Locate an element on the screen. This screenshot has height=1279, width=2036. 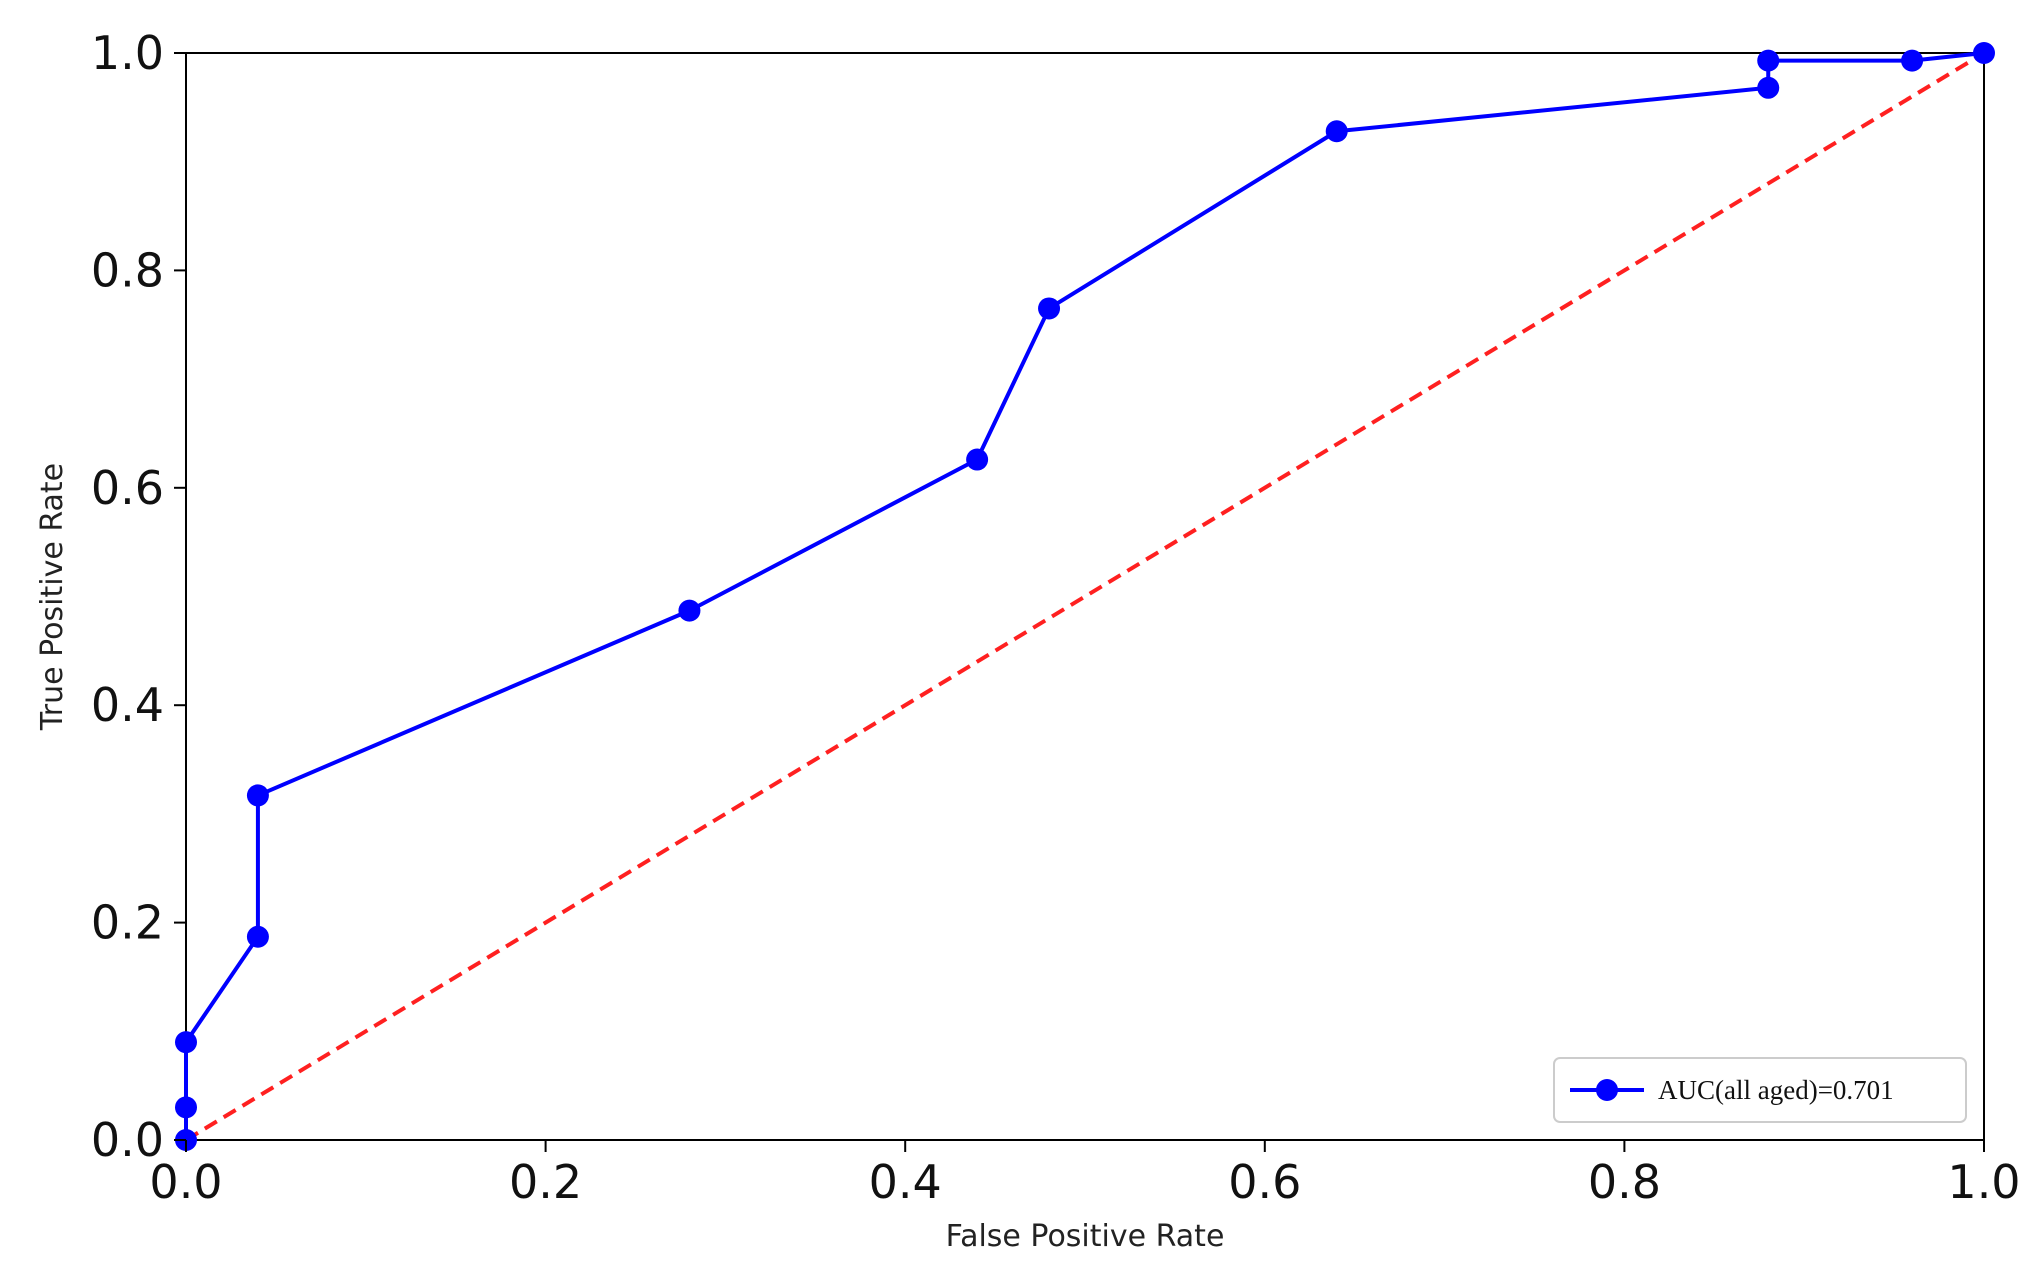
y-tick-label: 0.0 is located at coordinates (127, 1140).